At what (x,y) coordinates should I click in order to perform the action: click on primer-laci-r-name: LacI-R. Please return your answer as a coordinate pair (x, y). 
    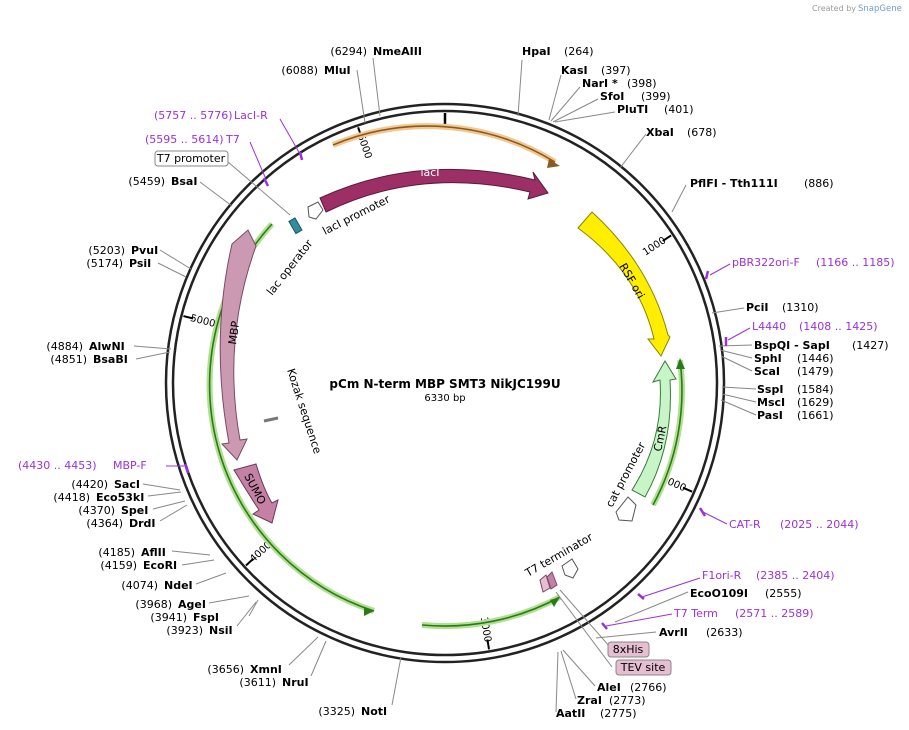
    Looking at the image, I should click on (251, 115).